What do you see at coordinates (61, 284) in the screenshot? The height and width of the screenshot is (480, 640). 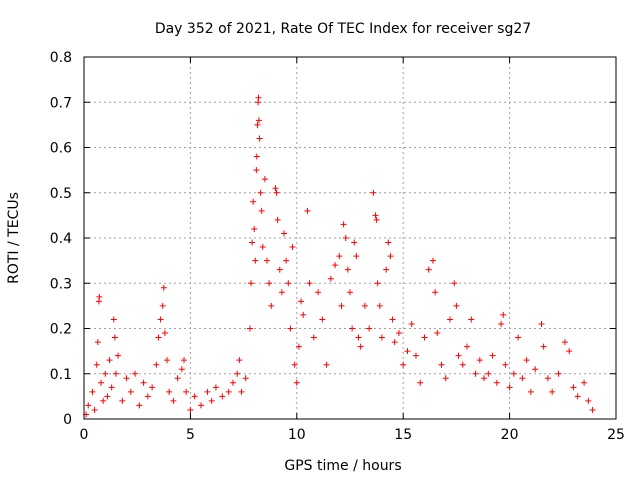 I see `y-tick-label: 0.3` at bounding box center [61, 284].